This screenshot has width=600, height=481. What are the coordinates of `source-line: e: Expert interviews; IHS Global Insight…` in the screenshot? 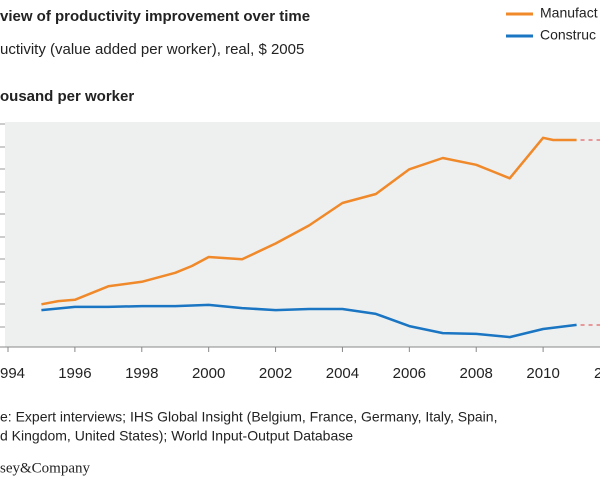 It's located at (248, 417).